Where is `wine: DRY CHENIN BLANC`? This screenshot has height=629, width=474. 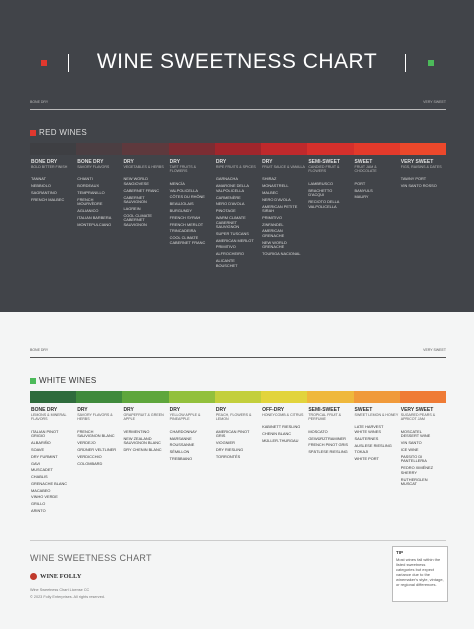 wine: DRY CHENIN BLANC is located at coordinates (142, 449).